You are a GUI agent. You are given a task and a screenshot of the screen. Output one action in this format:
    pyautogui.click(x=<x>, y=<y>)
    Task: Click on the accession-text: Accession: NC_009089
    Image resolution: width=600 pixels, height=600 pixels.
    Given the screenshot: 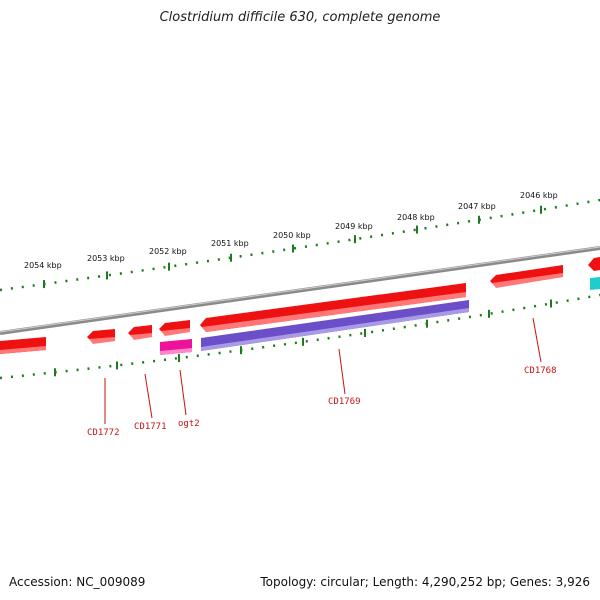 What is the action you would take?
    pyautogui.click(x=77, y=582)
    